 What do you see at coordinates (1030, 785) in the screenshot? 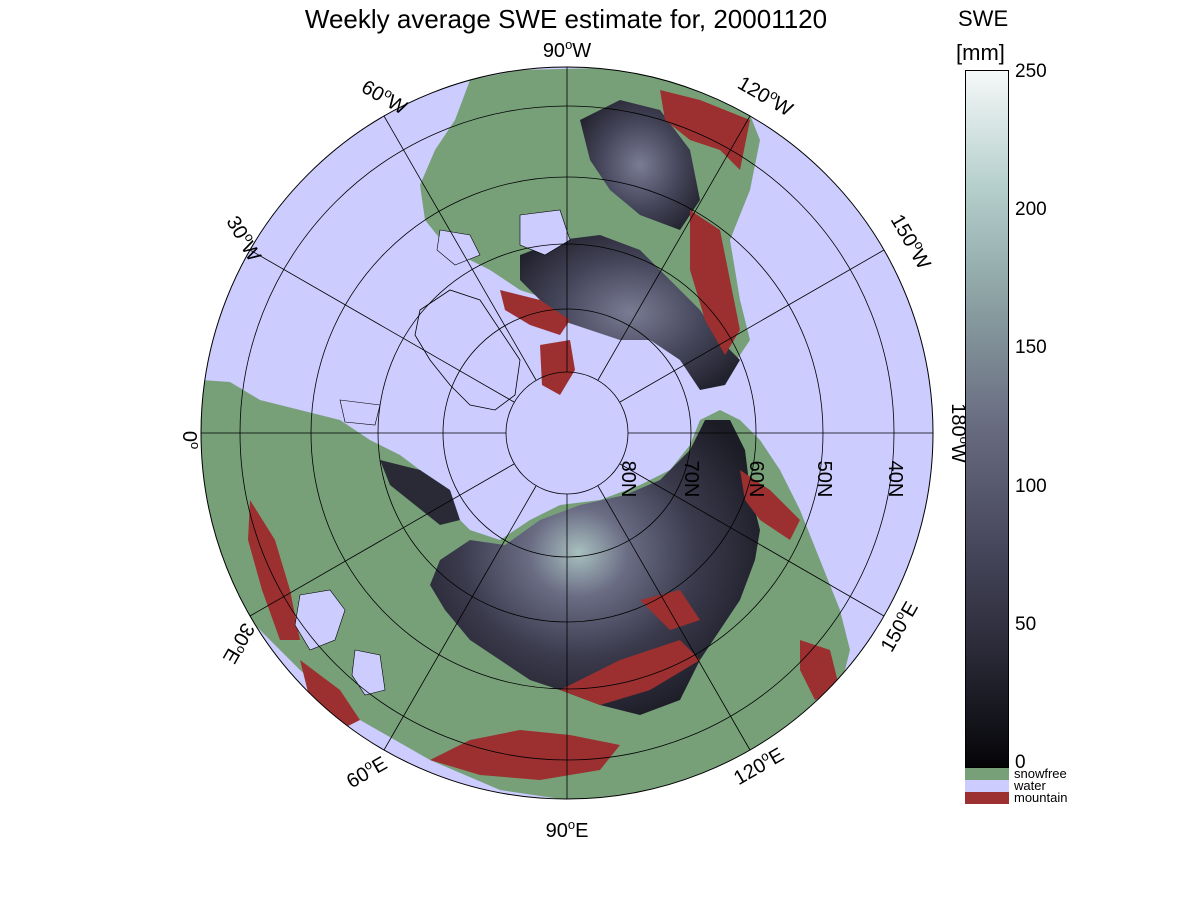
I see `legend-label-water: water` at bounding box center [1030, 785].